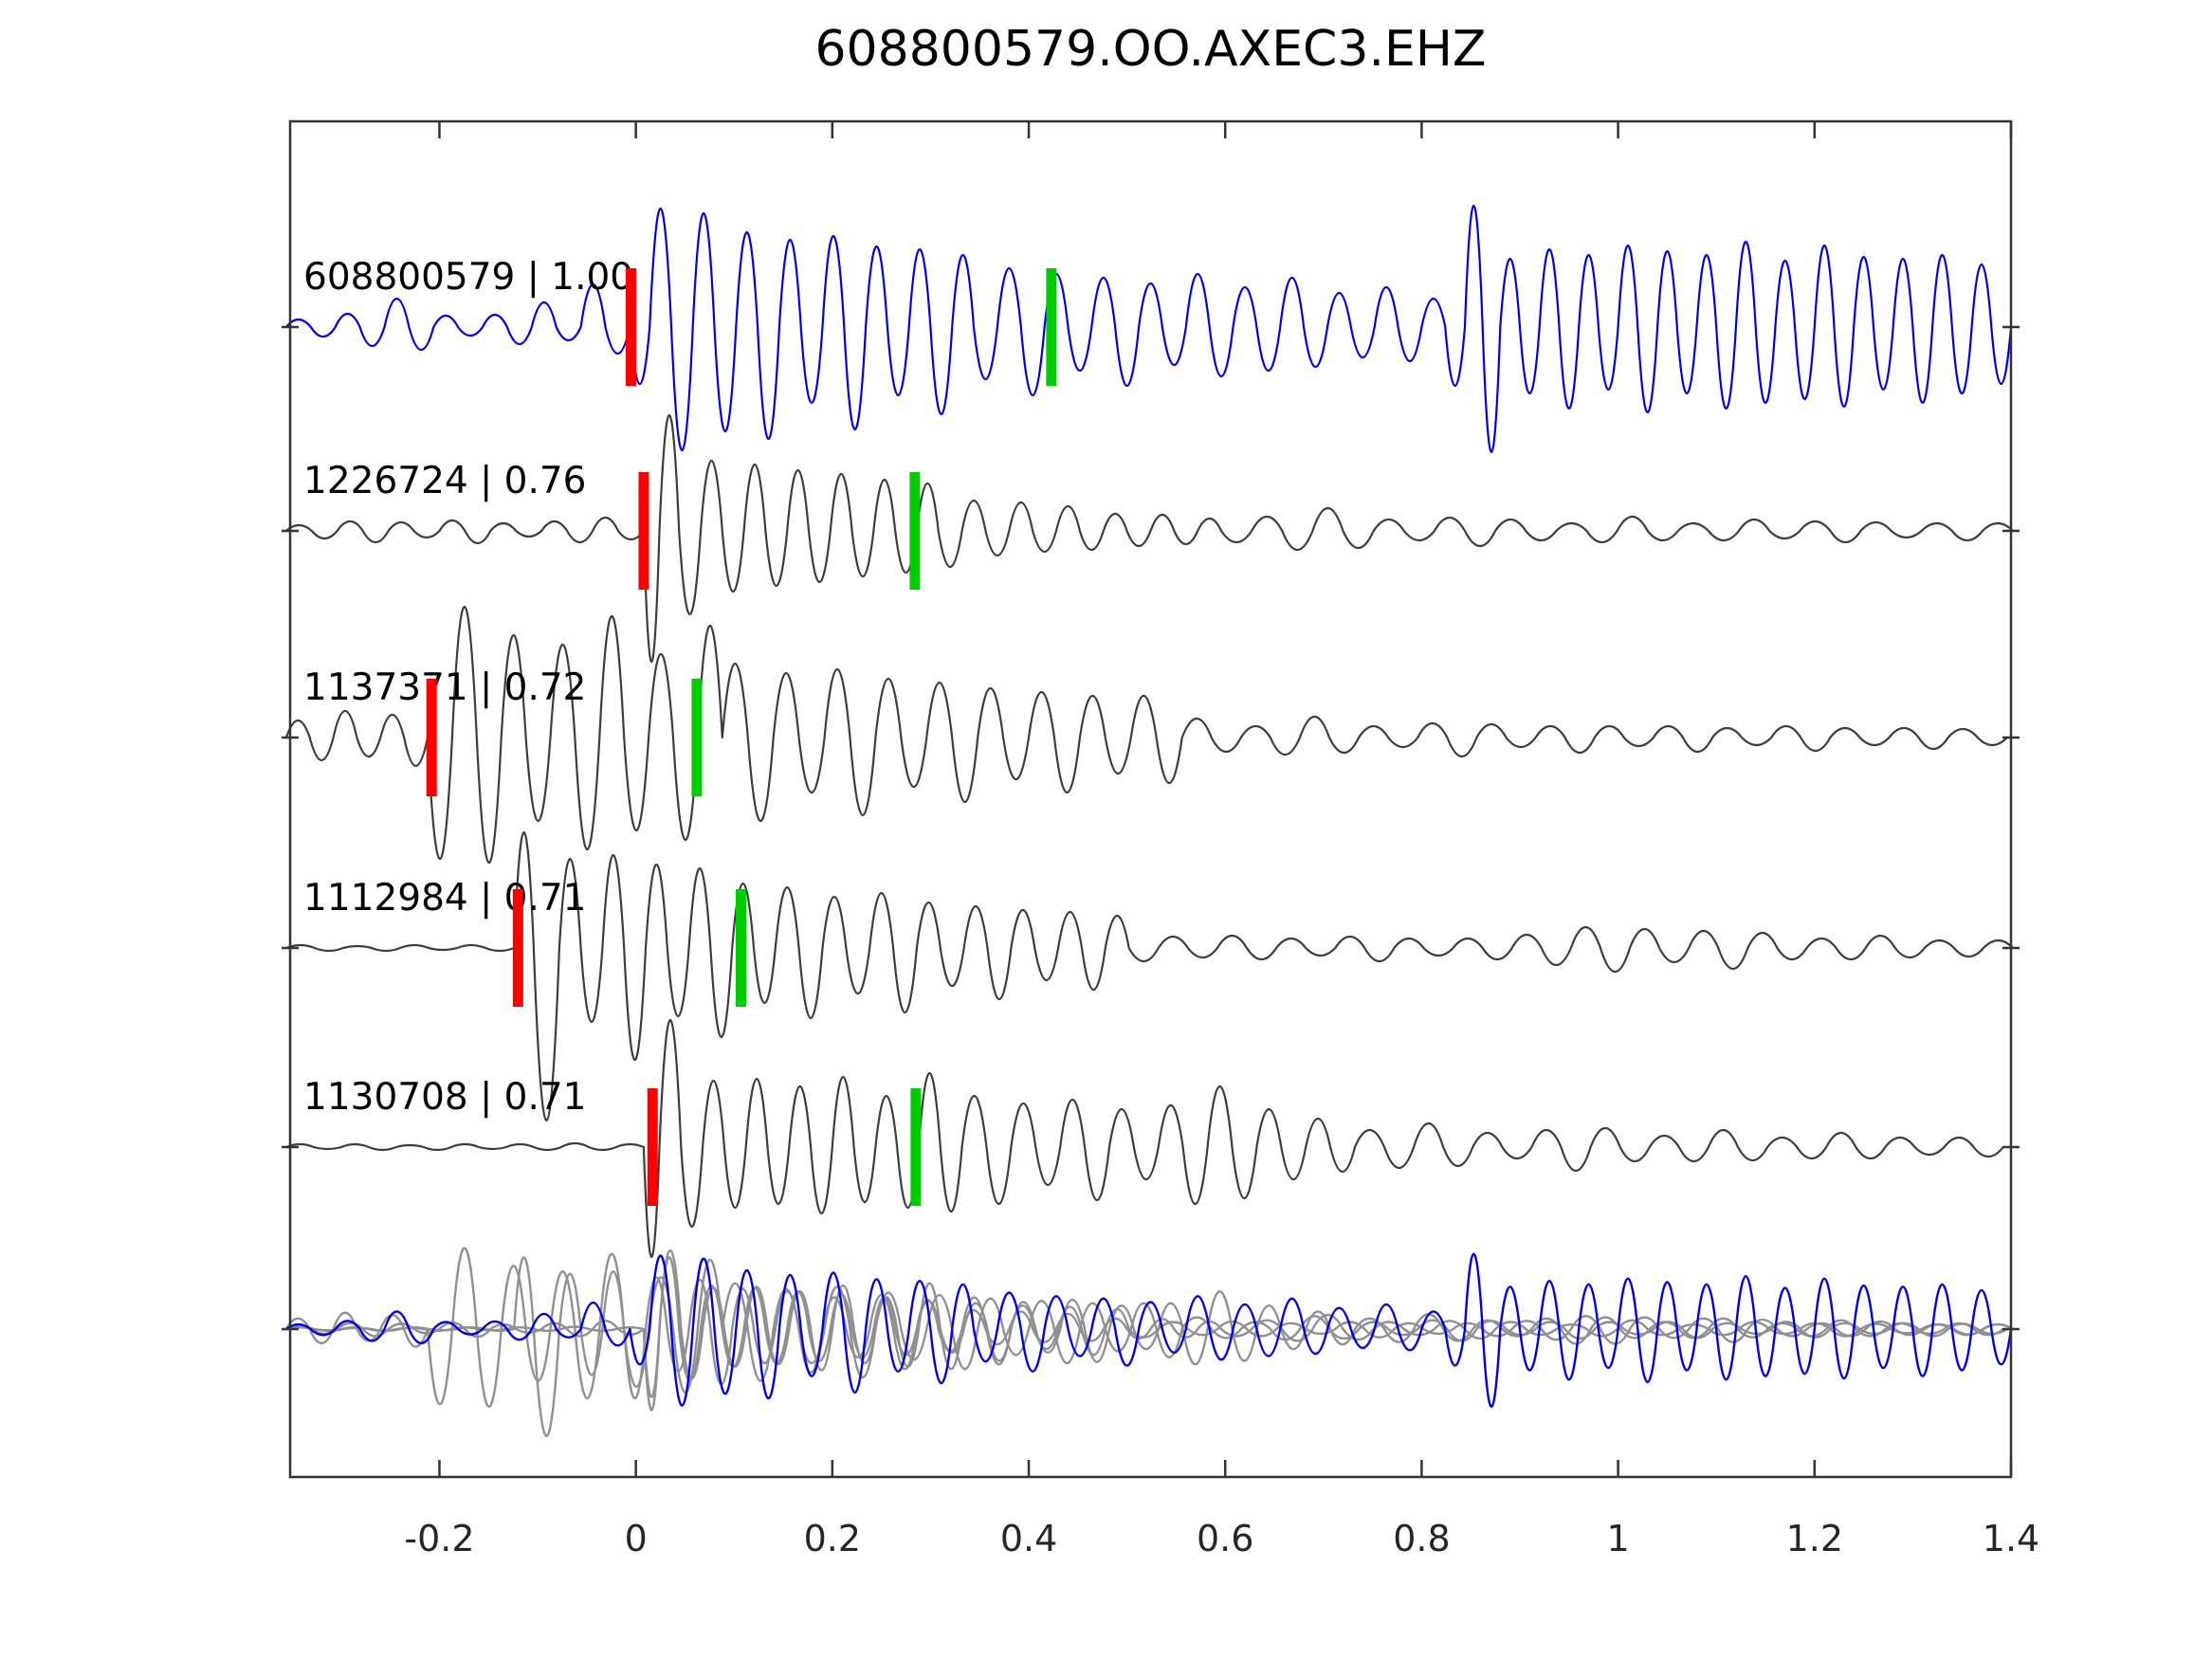  Describe the element at coordinates (444, 898) in the screenshot. I see `trace-label-1112984: 1112984 | 0.71` at that location.